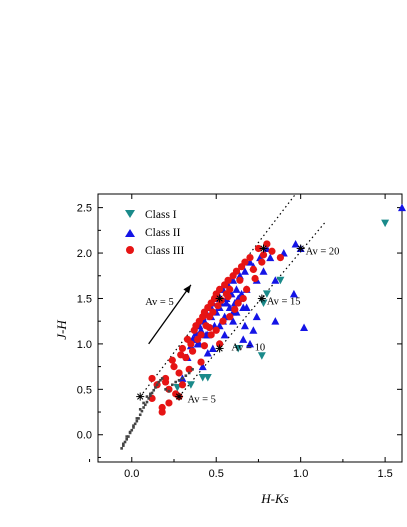  Describe the element at coordinates (84, 254) in the screenshot. I see `y-tick-label: 2.0` at that location.